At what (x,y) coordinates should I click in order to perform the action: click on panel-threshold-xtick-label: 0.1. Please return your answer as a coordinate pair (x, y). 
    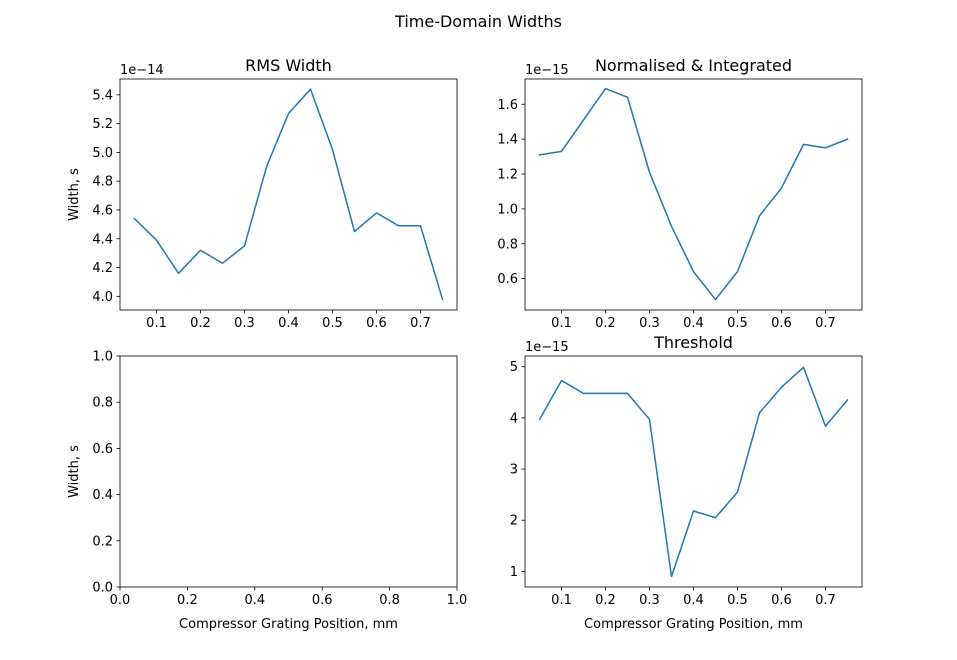
    Looking at the image, I should click on (561, 600).